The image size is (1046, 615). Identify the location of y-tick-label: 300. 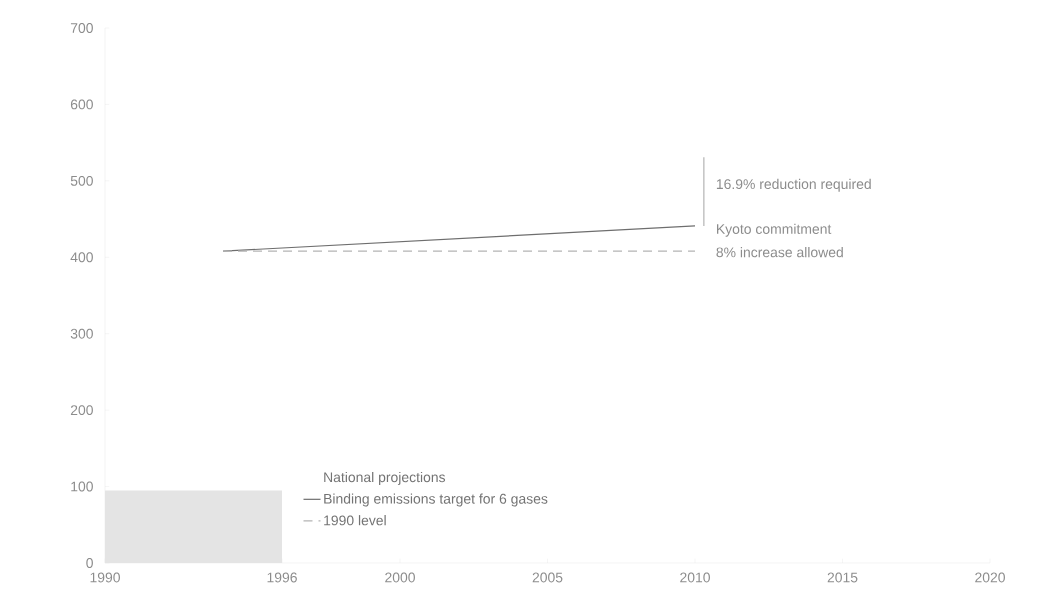
(81, 333).